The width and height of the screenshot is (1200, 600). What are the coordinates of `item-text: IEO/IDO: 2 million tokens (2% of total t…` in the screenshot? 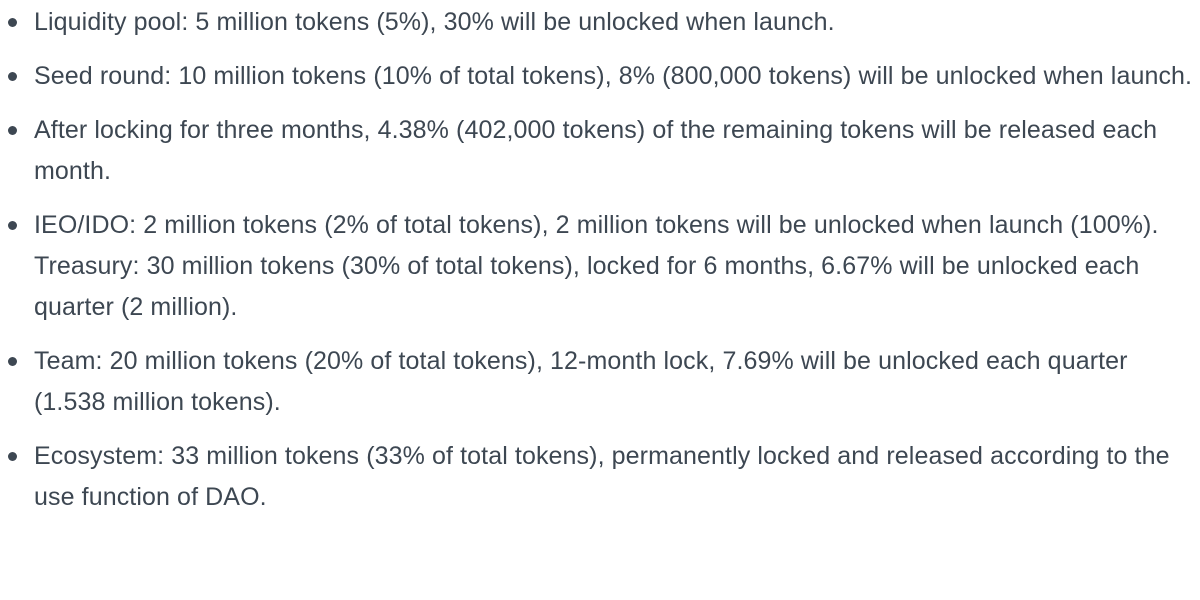 It's located at (596, 225).